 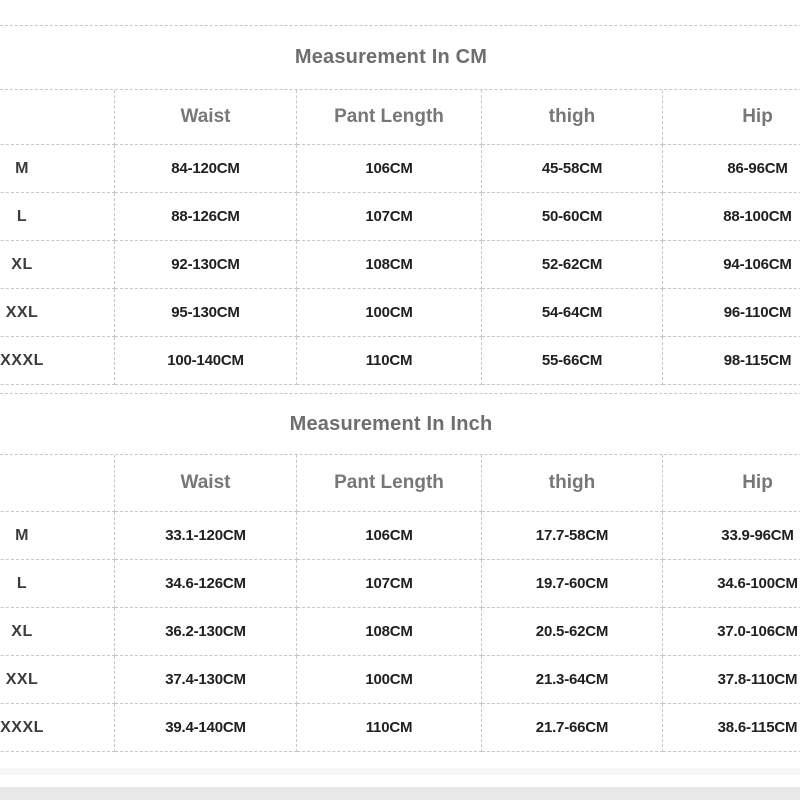 What do you see at coordinates (400, 771) in the screenshot?
I see `light-strip` at bounding box center [400, 771].